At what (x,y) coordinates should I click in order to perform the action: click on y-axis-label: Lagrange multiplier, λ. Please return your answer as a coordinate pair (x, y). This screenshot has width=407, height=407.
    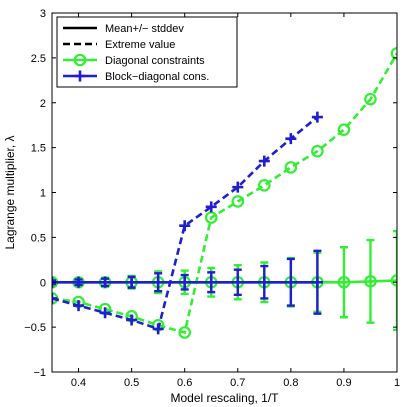
    Looking at the image, I should click on (10, 192).